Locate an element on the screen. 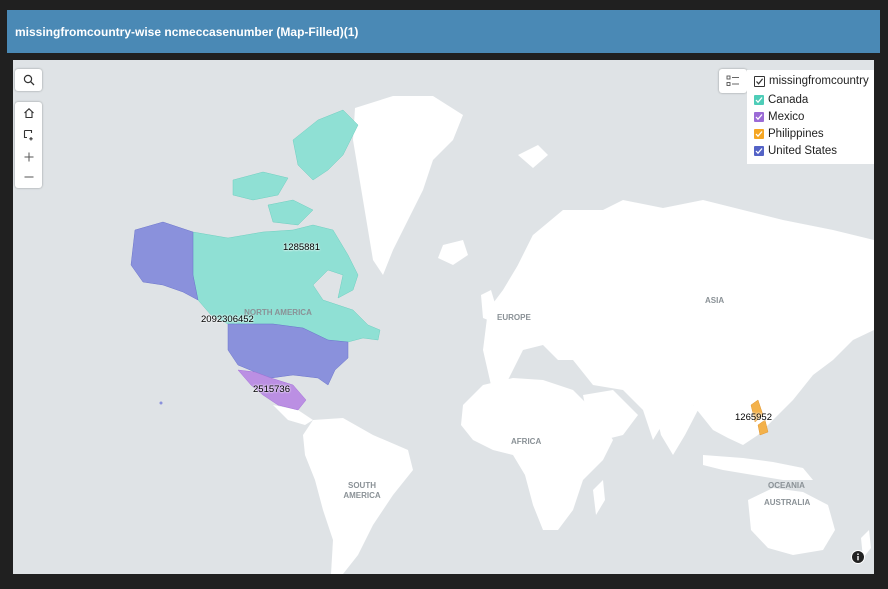 This screenshot has width=888, height=589. mexico-region is located at coordinates (272, 390).